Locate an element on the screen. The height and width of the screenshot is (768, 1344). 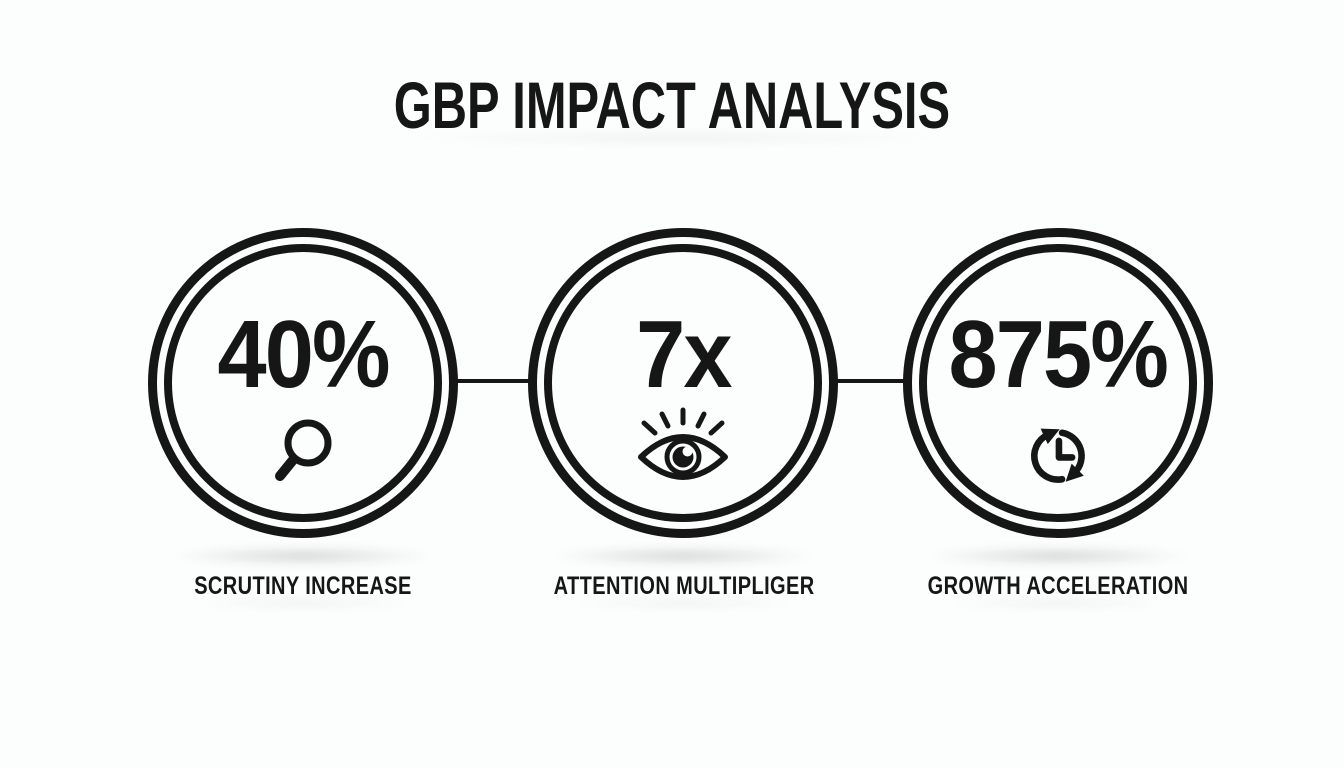
stat-label-attention: ATTENTION MULTIPLIGER is located at coordinates (684, 586).